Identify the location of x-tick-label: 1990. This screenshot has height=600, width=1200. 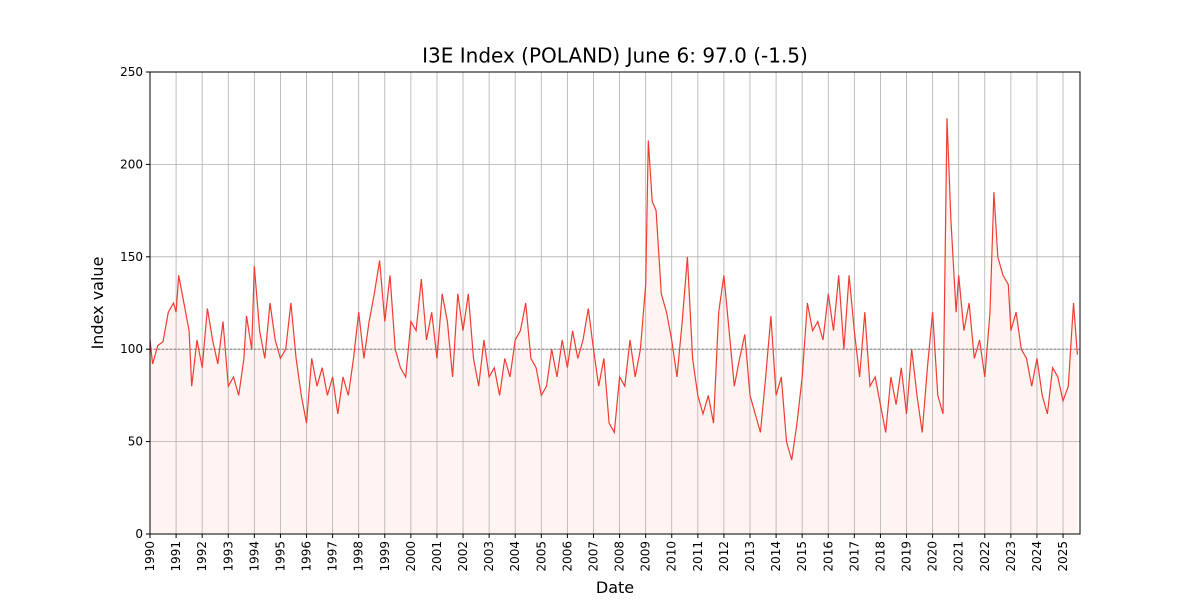
(150, 556).